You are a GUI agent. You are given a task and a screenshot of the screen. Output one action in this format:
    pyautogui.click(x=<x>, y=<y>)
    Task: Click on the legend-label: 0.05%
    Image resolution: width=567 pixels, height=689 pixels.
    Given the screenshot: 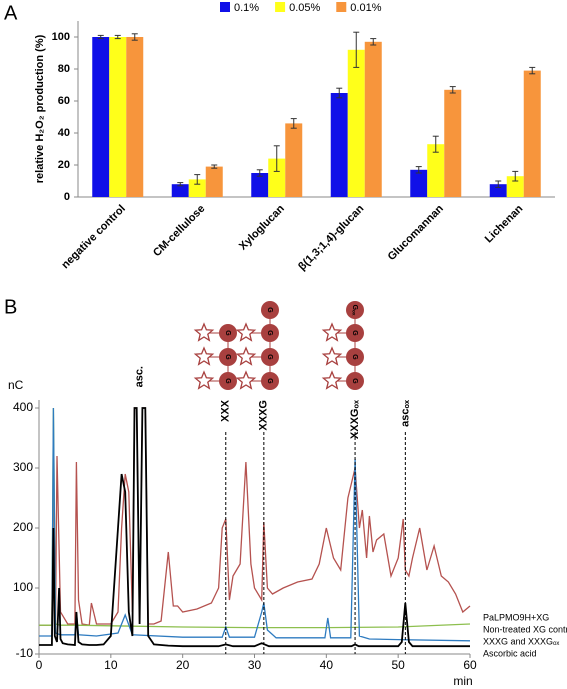 What is the action you would take?
    pyautogui.click(x=304, y=8)
    